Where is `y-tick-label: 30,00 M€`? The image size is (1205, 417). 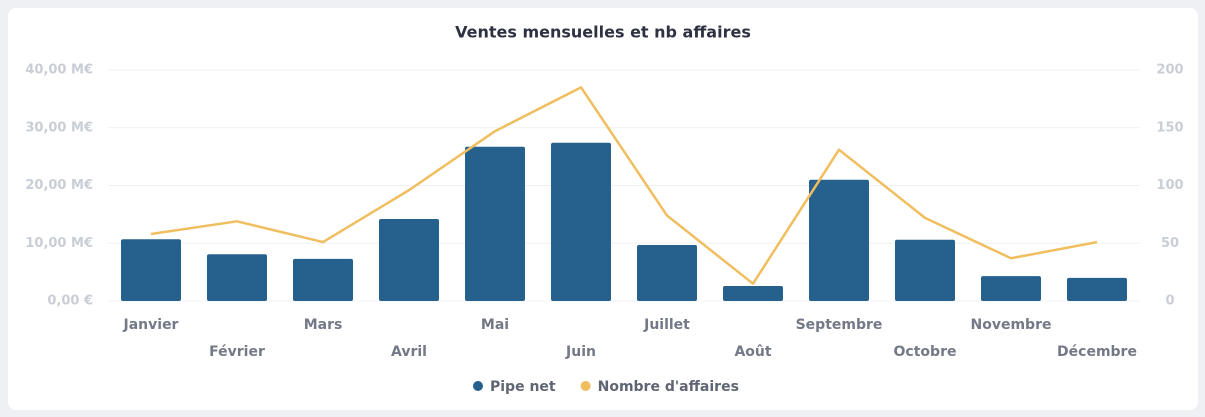 y-tick-label: 30,00 M€ is located at coordinates (59, 127).